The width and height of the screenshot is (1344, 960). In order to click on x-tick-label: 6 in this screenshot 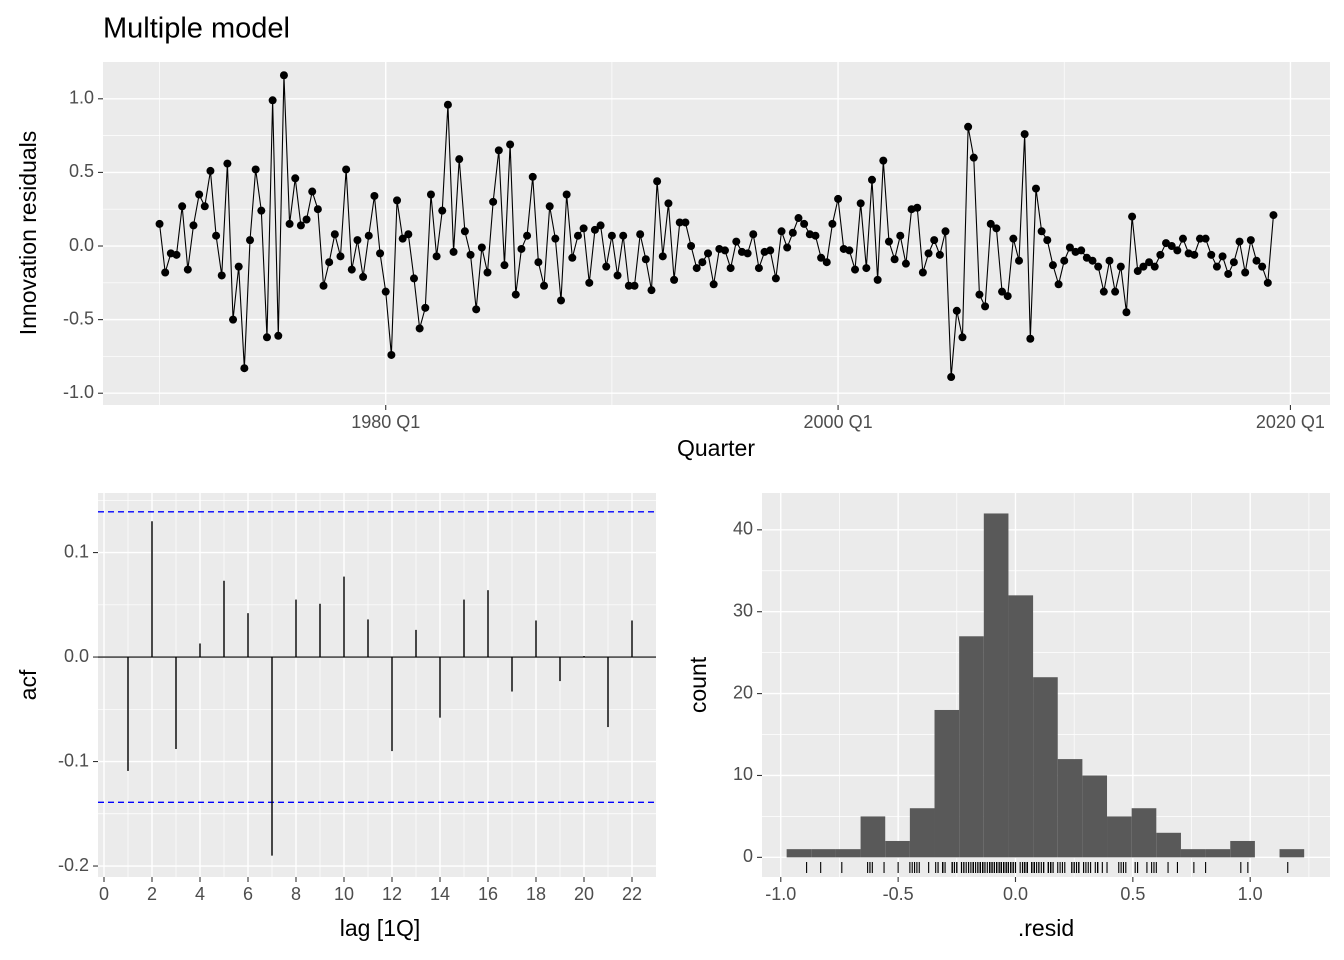, I will do `click(248, 894)`.